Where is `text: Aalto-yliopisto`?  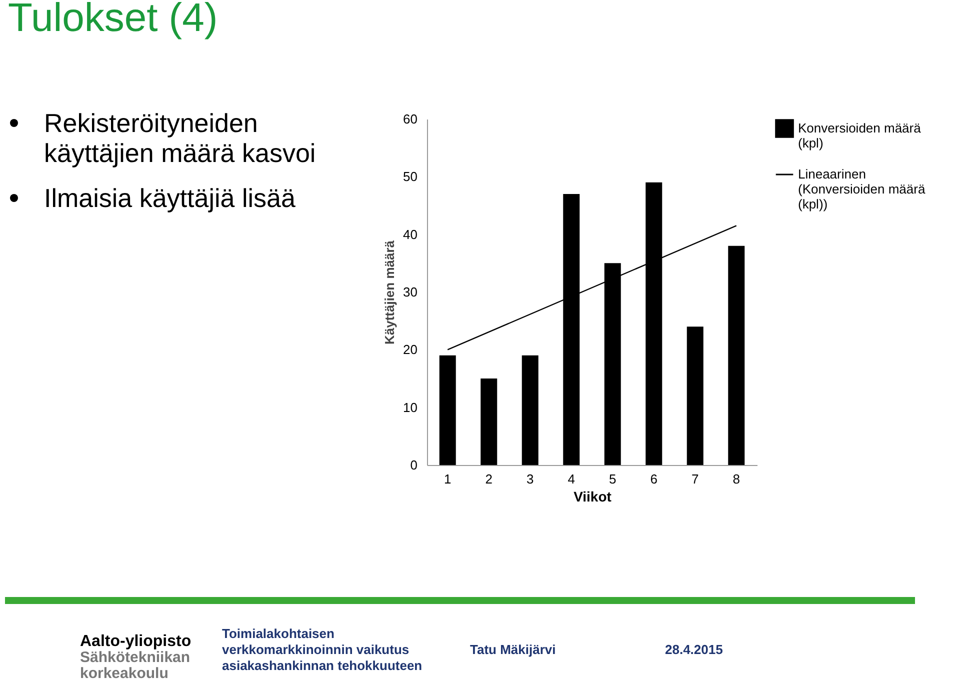
text: Aalto-yliopisto is located at coordinates (136, 642).